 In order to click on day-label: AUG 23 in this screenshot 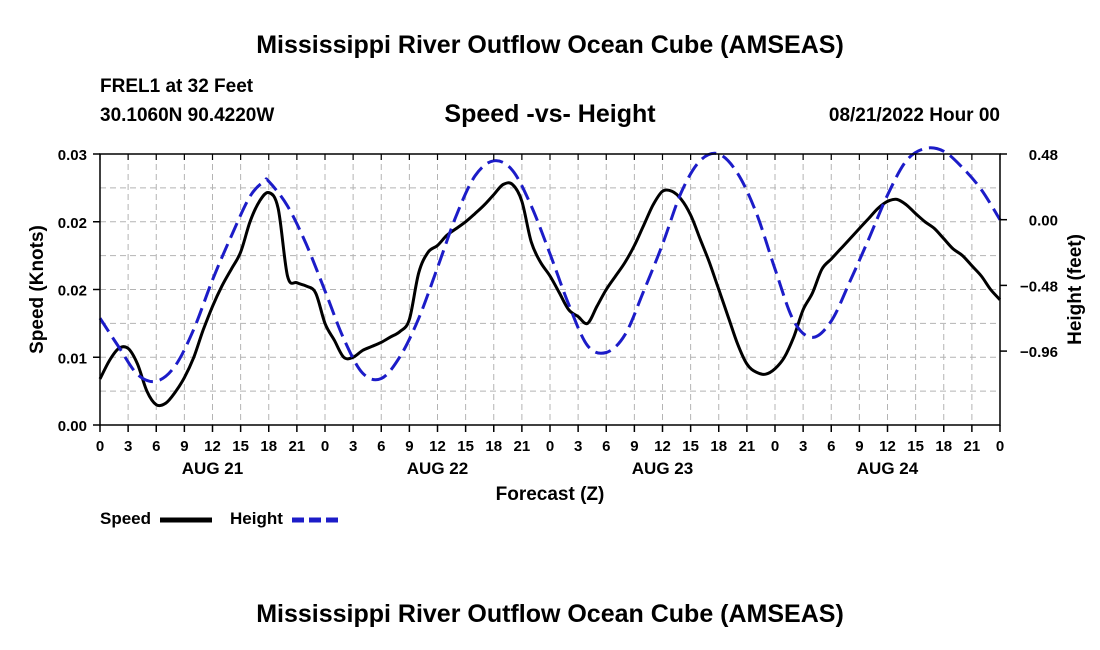, I will do `click(662, 468)`.